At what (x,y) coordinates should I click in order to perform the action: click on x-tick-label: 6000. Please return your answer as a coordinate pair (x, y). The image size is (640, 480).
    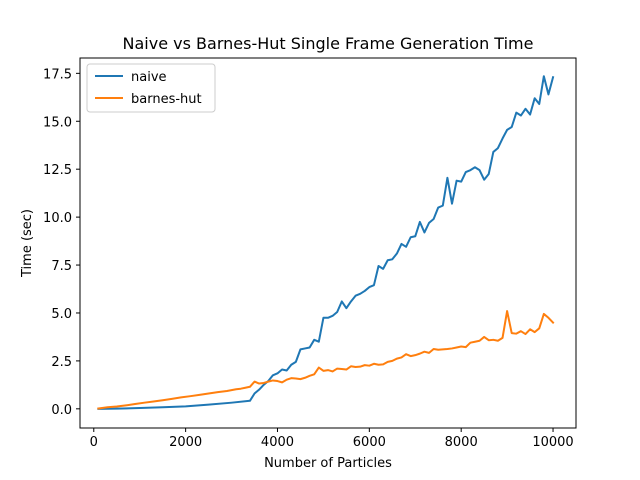
    Looking at the image, I should click on (369, 442).